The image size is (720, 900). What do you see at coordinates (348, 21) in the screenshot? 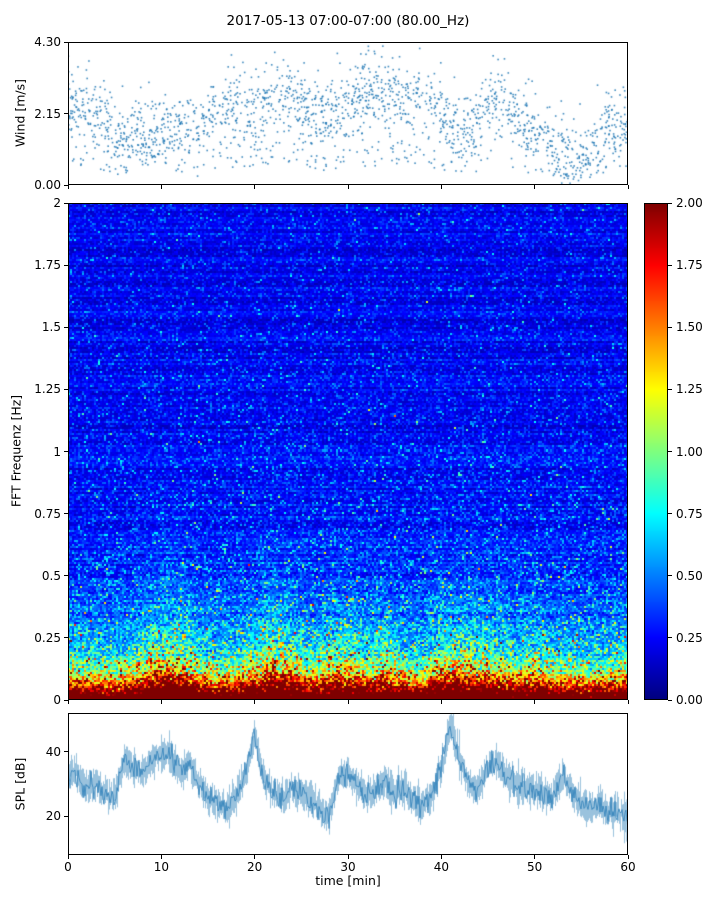
I see `figure-title: 2017-05-13 07:00-07:00 (80.00_Hz)` at bounding box center [348, 21].